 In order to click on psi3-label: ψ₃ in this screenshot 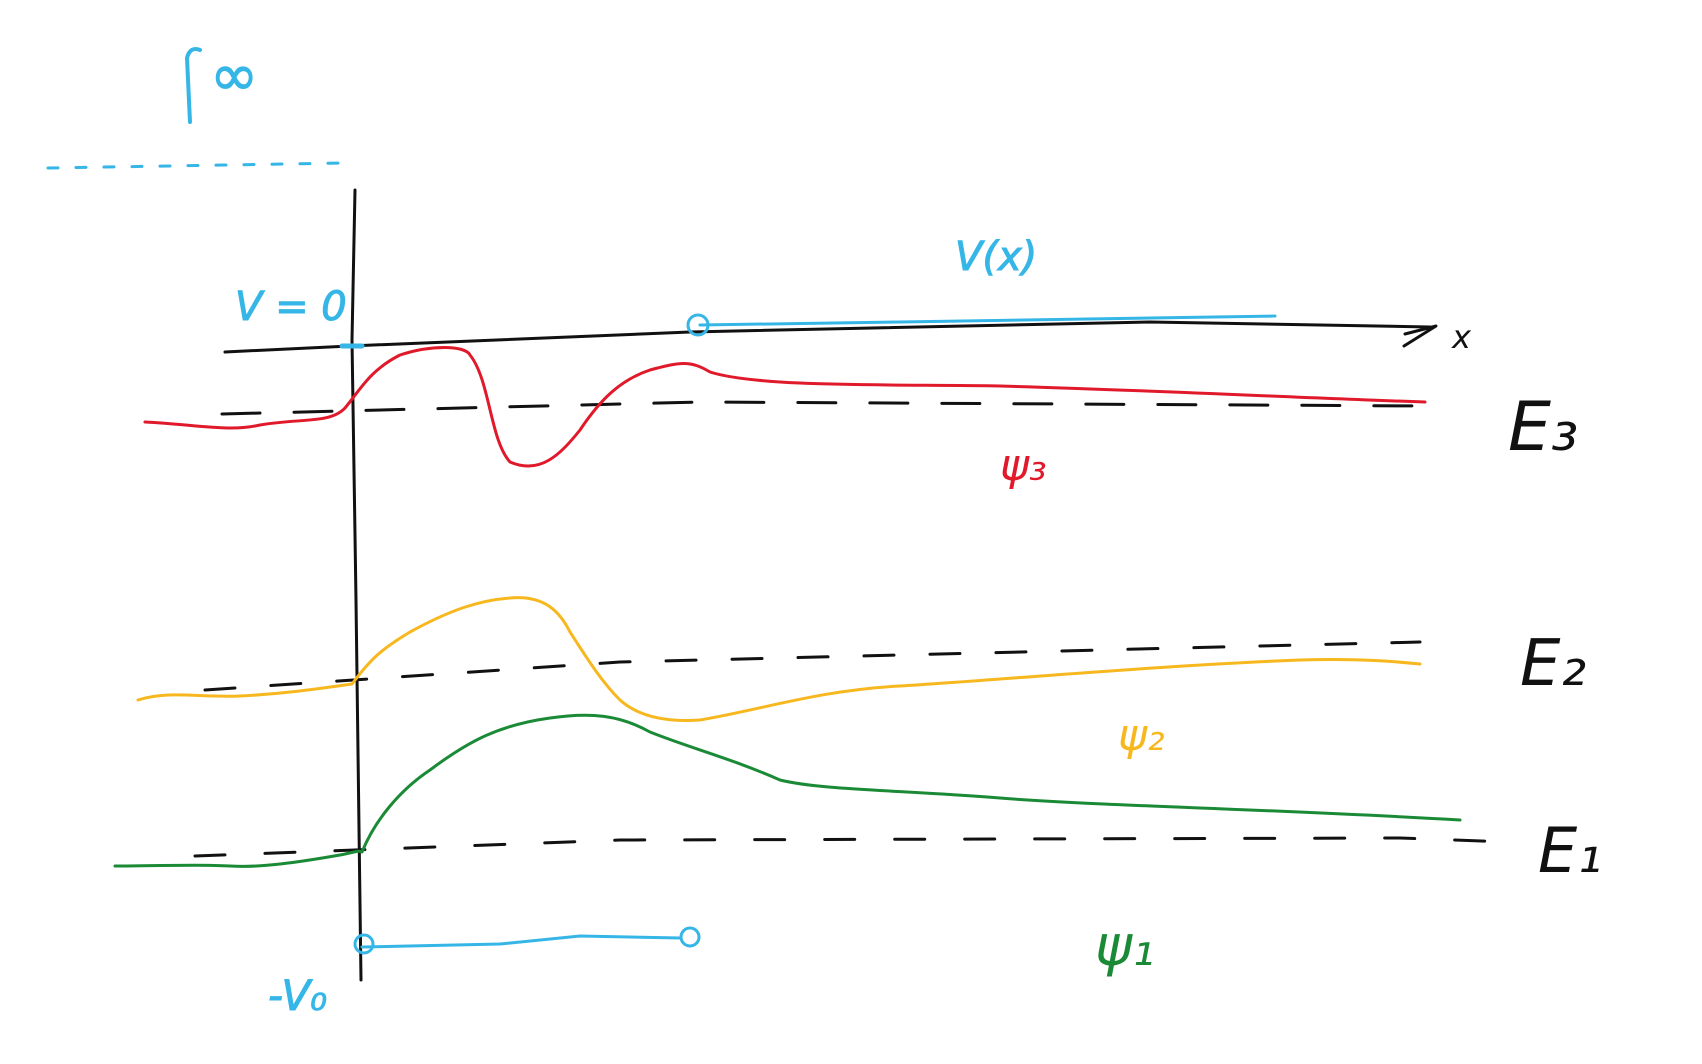, I will do `click(1023, 465)`.